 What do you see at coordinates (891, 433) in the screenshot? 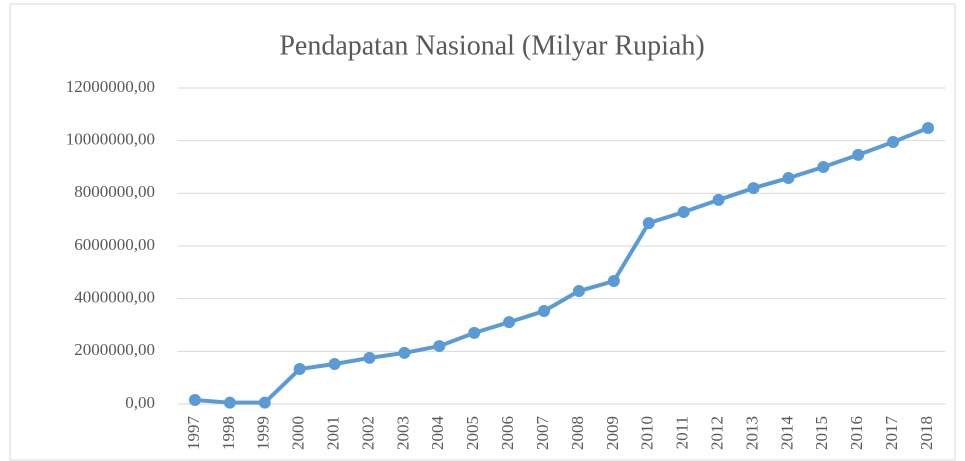
I see `x-tick-label: 2017` at bounding box center [891, 433].